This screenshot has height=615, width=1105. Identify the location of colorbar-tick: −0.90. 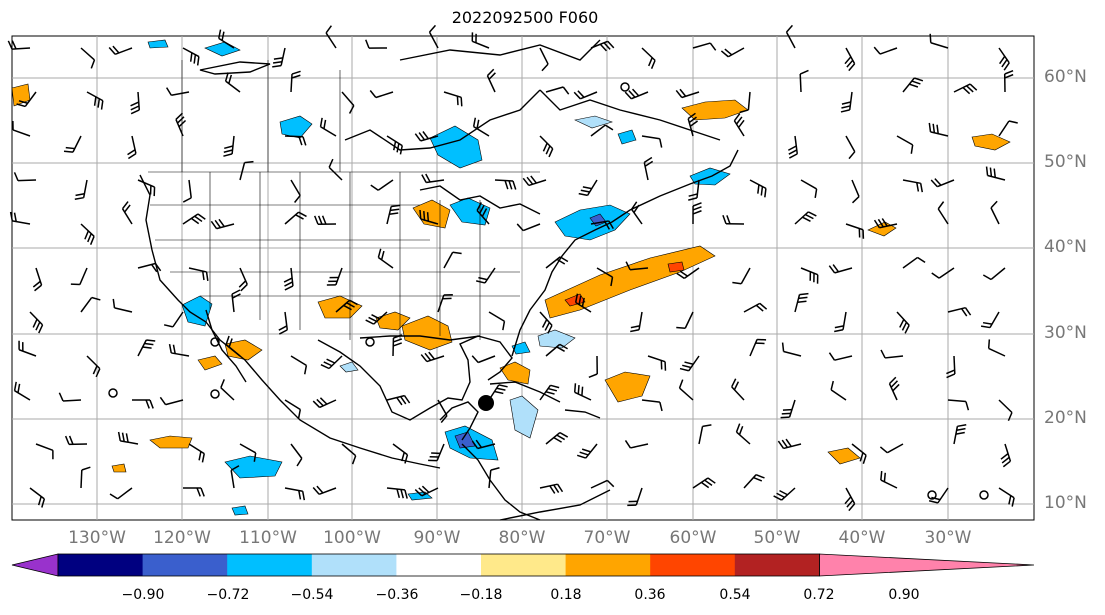
(143, 595).